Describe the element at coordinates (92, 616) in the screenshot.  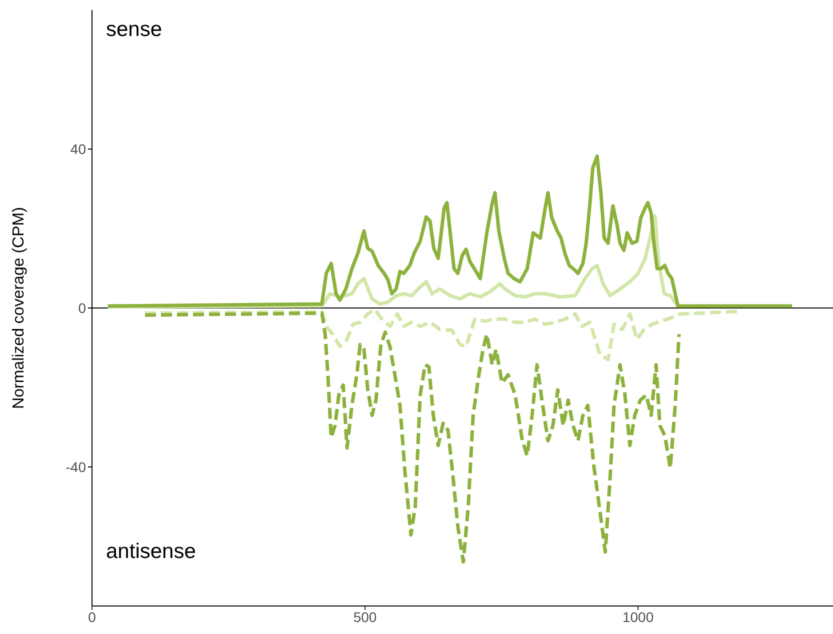
I see `x-tick-label: 0` at that location.